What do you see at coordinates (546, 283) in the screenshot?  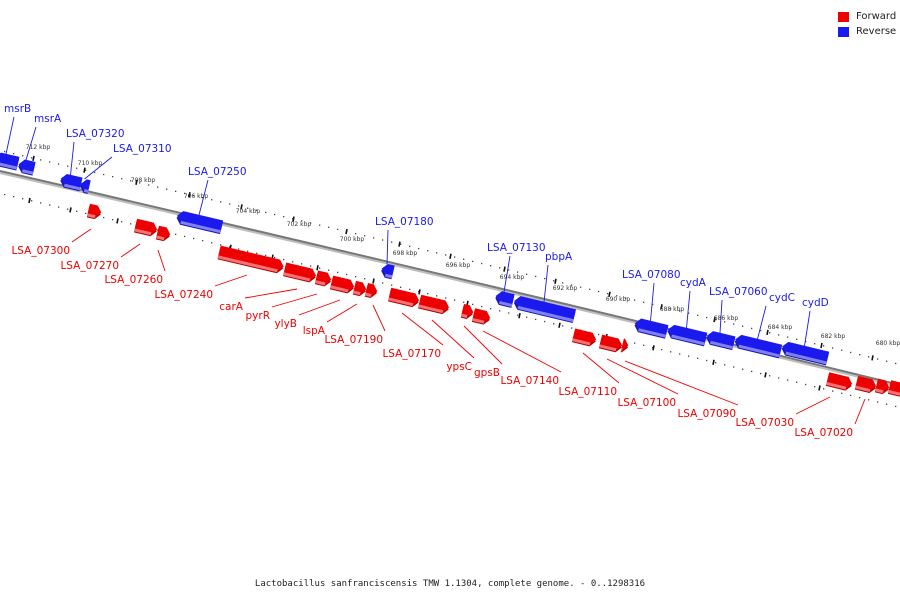 I see `leader-pbpA` at bounding box center [546, 283].